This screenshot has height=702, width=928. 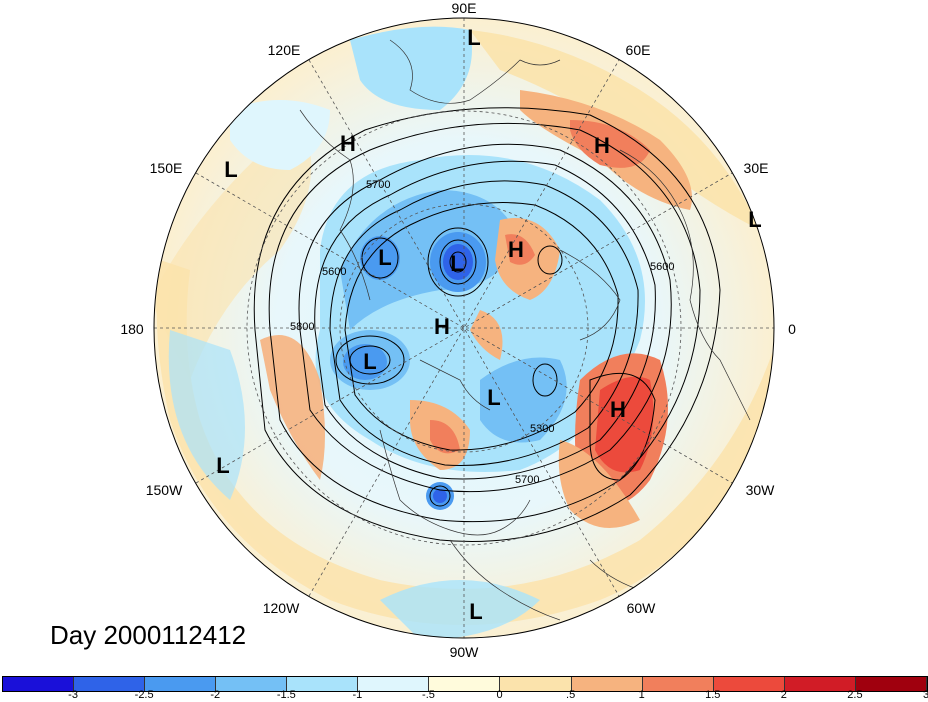 What do you see at coordinates (571, 695) in the screenshot?
I see `colorbar-tick-label: .5` at bounding box center [571, 695].